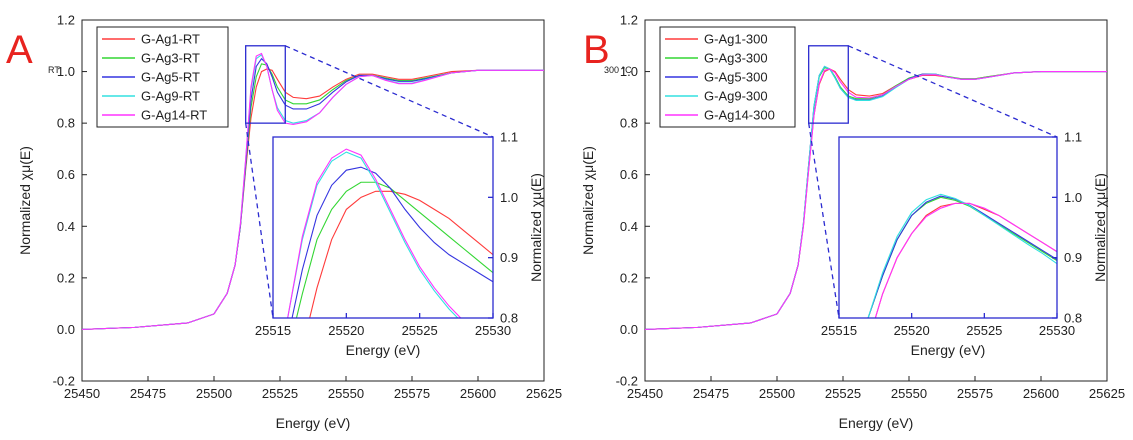  What do you see at coordinates (170, 39) in the screenshot?
I see `legend-label: G-Ag1-RT` at bounding box center [170, 39].